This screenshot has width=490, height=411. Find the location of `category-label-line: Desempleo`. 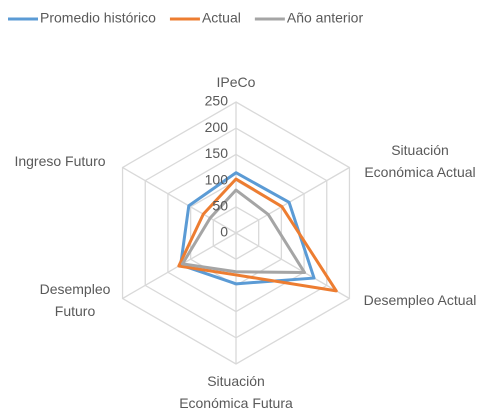

category-label-line: Desempleo is located at coordinates (75, 289).